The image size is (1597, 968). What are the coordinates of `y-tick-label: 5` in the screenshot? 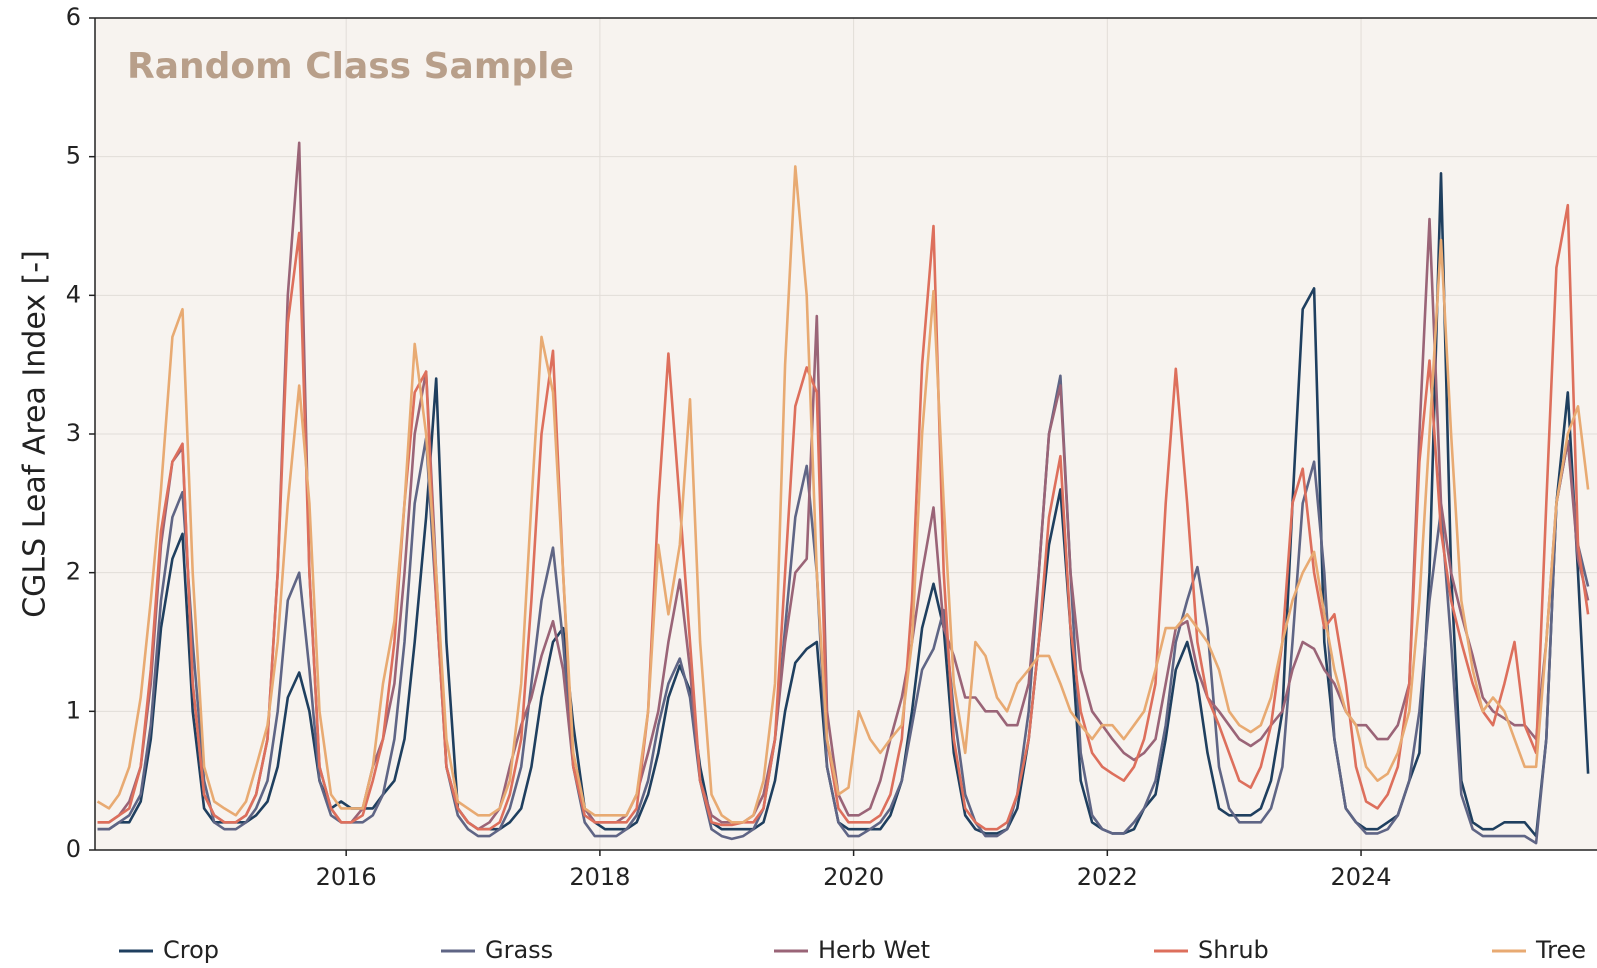 It's located at (73, 156).